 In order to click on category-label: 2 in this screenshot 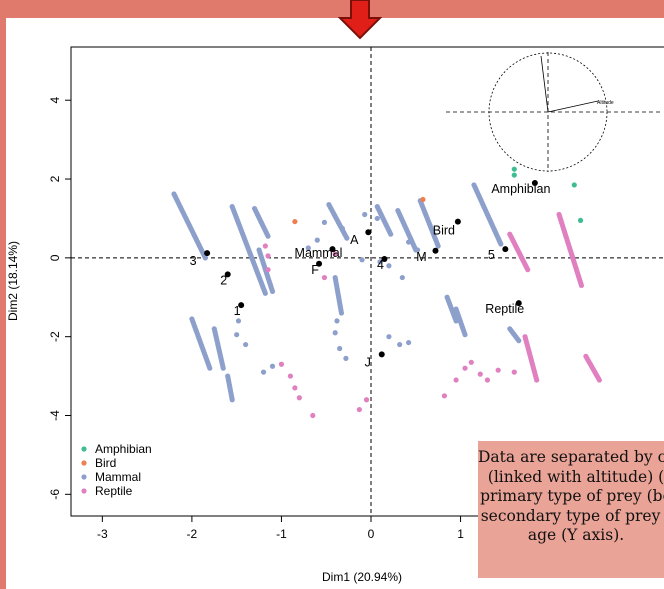, I will do `click(223, 280)`.